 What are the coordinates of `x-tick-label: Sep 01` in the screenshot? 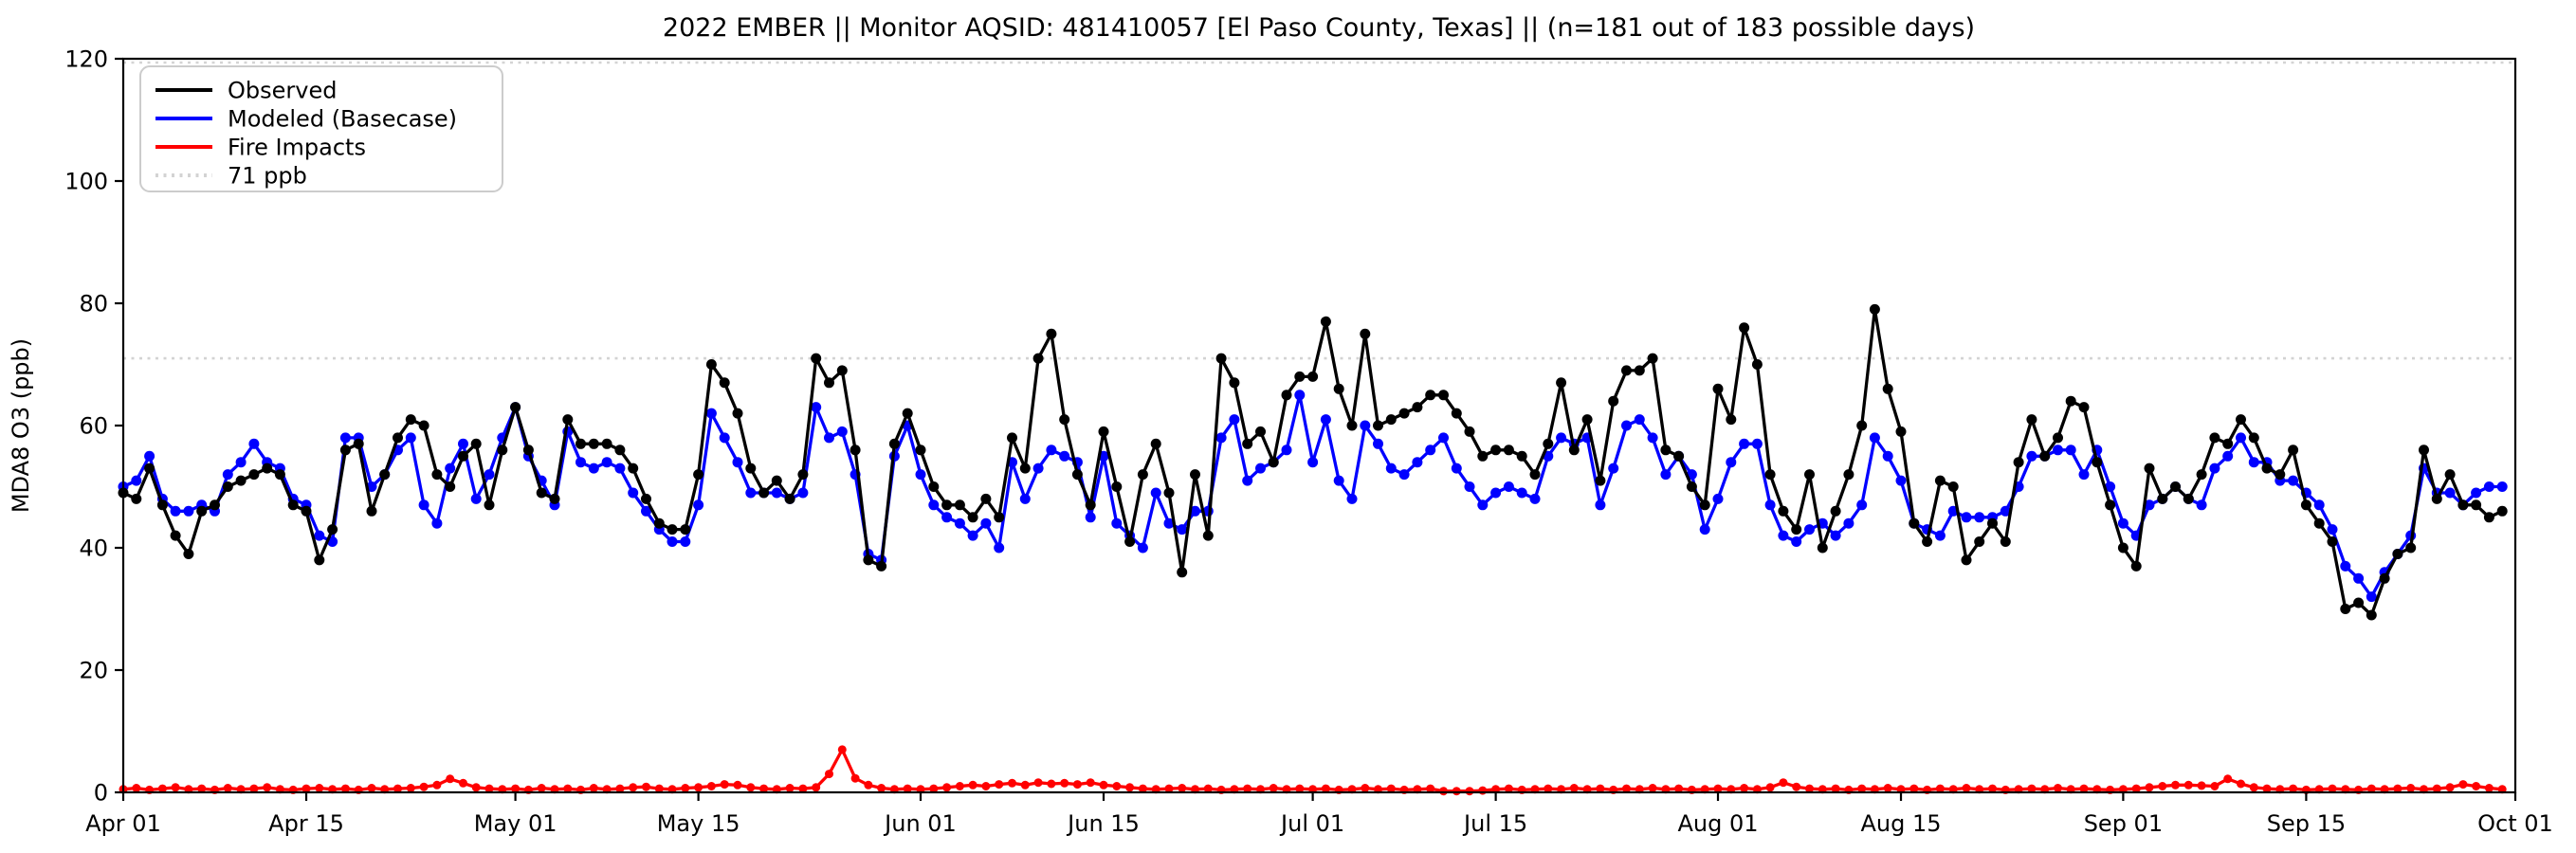 It's located at (2123, 823).